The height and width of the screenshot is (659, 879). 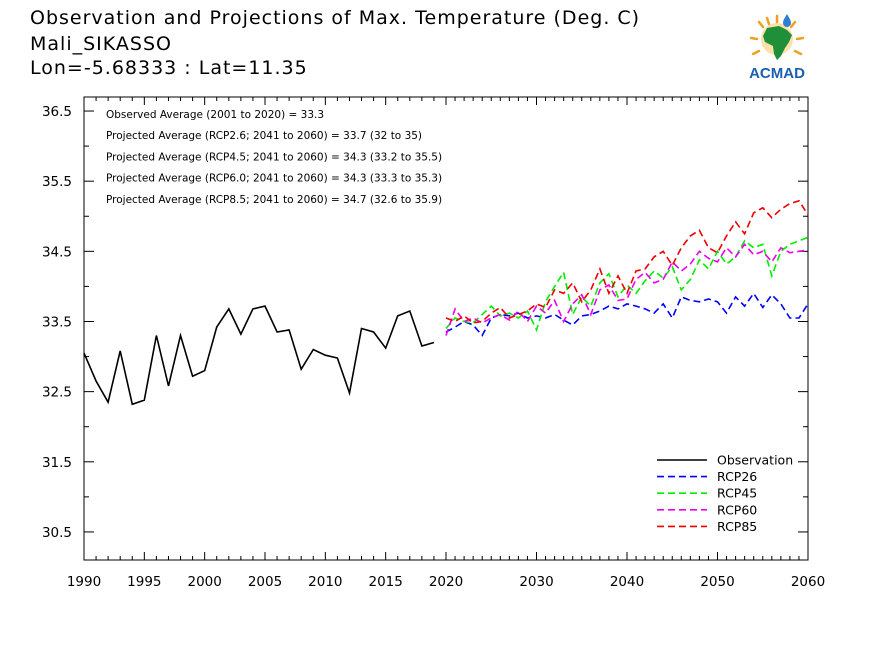 I want to click on logo-text: ACMAD, so click(x=777, y=73).